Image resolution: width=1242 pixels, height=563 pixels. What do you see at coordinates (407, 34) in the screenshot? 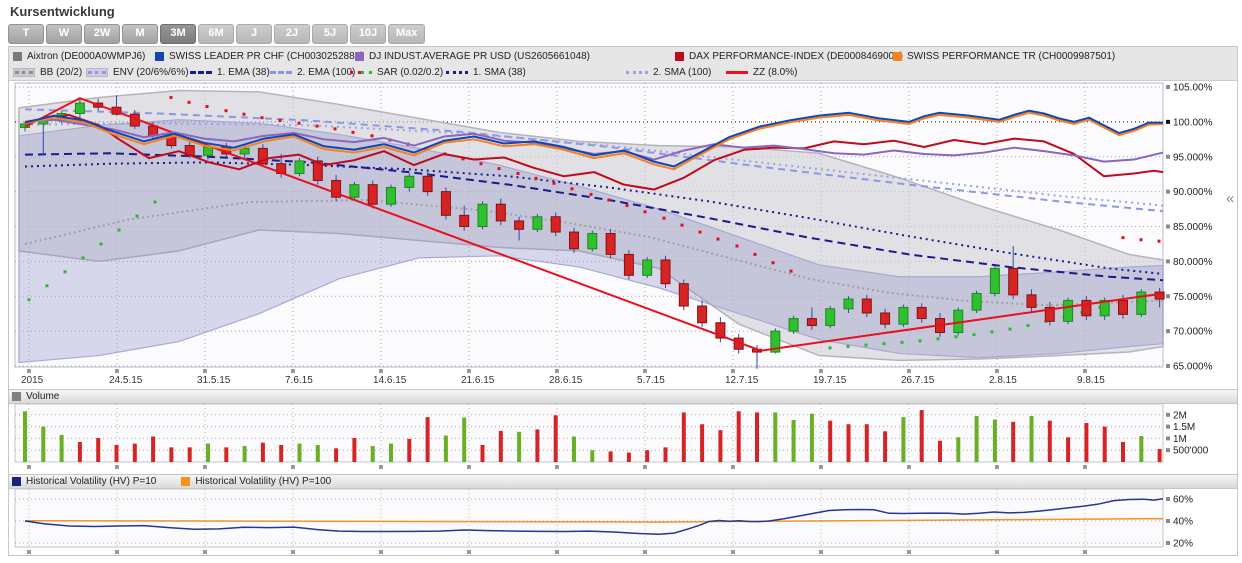
I see `period-button-max: Max` at bounding box center [407, 34].